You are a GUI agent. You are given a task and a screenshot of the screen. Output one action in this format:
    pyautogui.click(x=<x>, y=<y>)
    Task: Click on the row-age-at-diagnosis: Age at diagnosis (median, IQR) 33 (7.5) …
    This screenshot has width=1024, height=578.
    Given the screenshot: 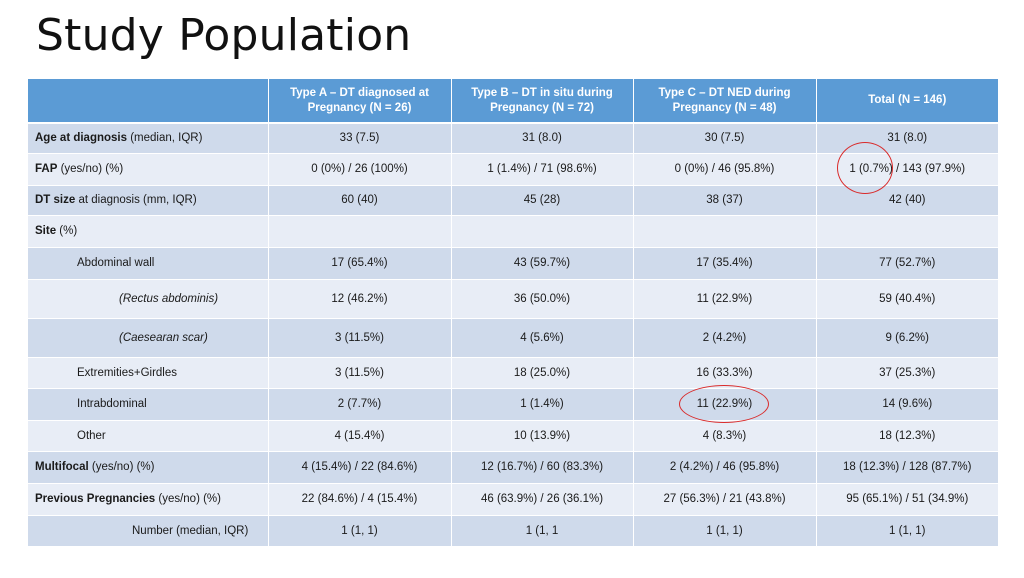 What is the action you would take?
    pyautogui.click(x=513, y=138)
    